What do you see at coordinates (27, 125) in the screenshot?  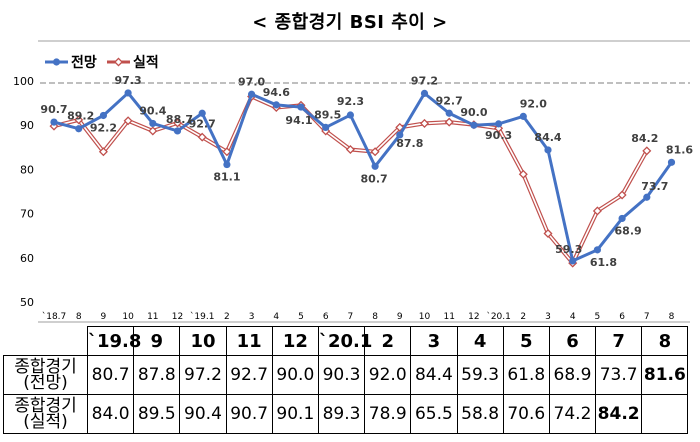 I see `y-tick-label: 90` at bounding box center [27, 125].